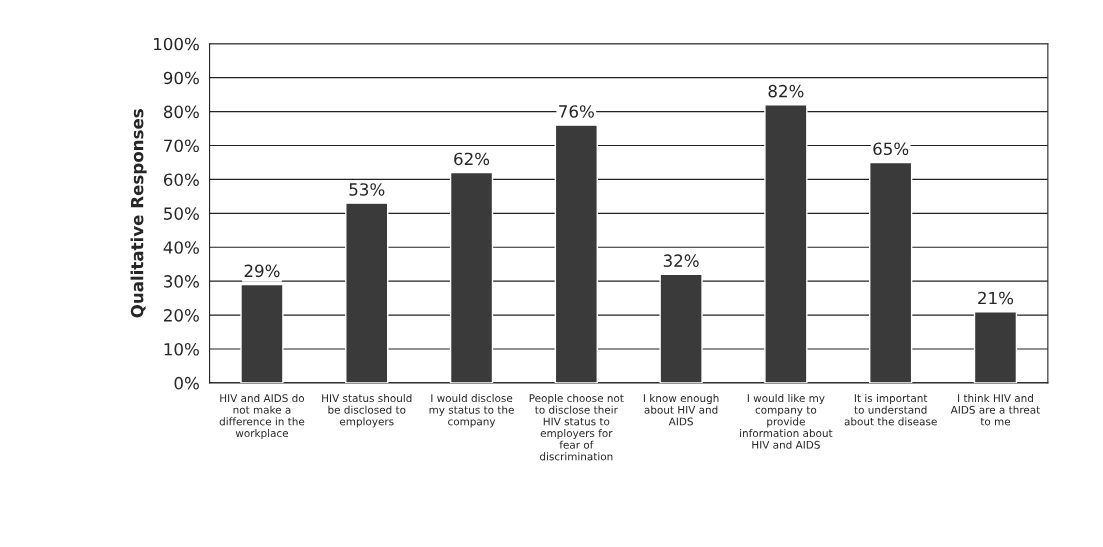 This screenshot has height=547, width=1103. Describe the element at coordinates (262, 417) in the screenshot. I see `x-tick-label: HIV and AIDS do not make a difference in the workplace` at that location.